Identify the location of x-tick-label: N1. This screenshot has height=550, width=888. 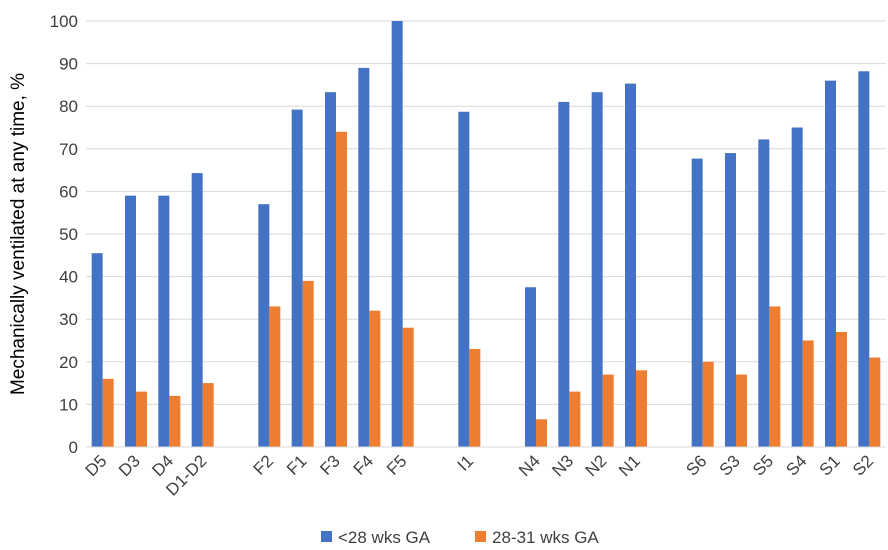
(629, 465).